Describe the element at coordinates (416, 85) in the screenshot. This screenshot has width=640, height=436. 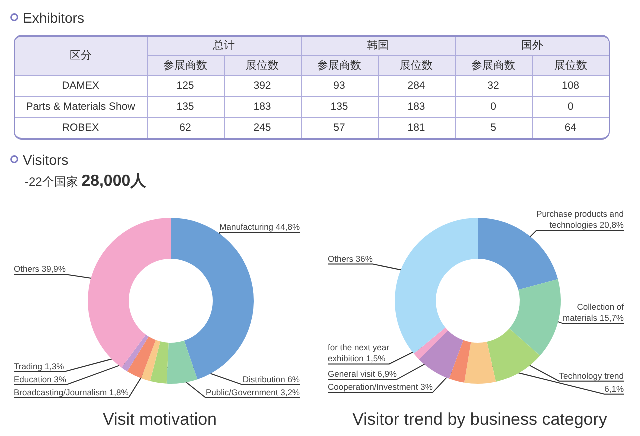
I see `data-label: 284` at that location.